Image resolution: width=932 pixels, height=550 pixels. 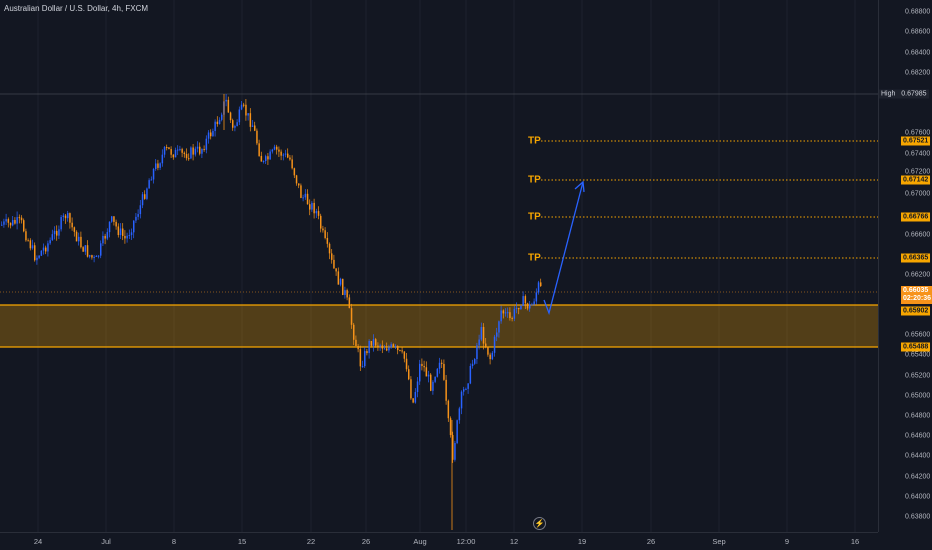 What do you see at coordinates (787, 541) in the screenshot?
I see `time-tick: 9` at bounding box center [787, 541].